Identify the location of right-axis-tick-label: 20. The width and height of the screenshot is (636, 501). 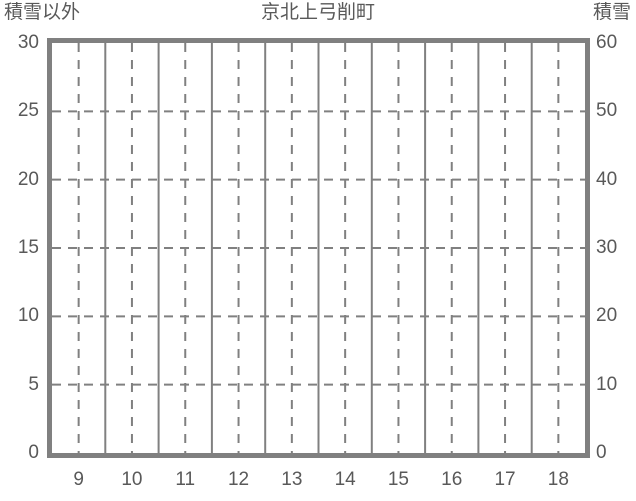
(607, 316).